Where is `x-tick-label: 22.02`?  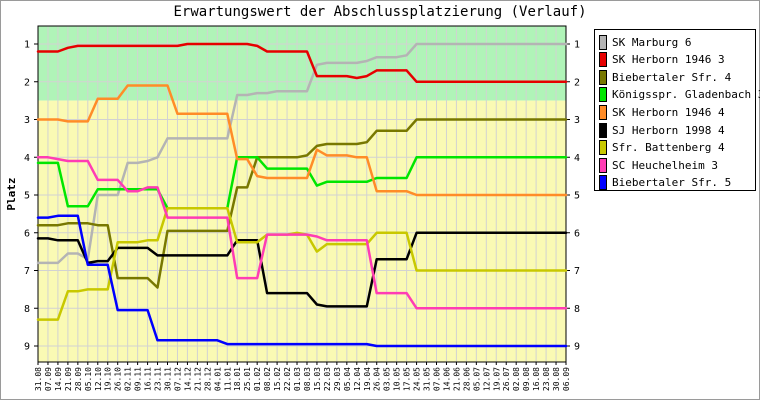 x-tick-label: 22.02 is located at coordinates (287, 379).